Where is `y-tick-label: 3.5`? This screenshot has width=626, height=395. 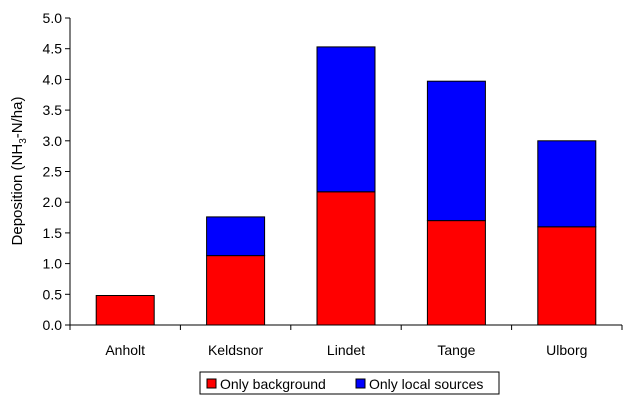
y-tick-label: 3.5 is located at coordinates (53, 110).